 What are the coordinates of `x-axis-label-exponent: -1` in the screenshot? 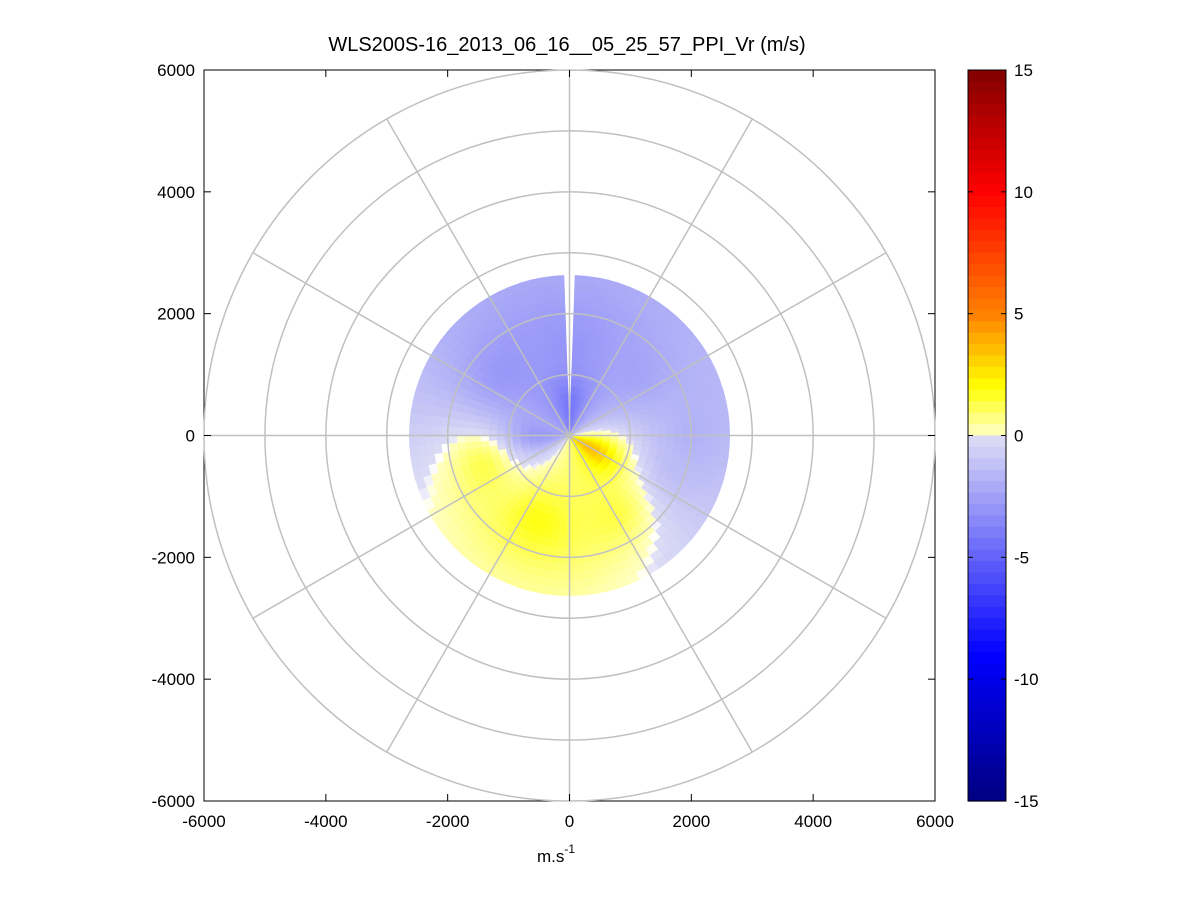 It's located at (569, 849).